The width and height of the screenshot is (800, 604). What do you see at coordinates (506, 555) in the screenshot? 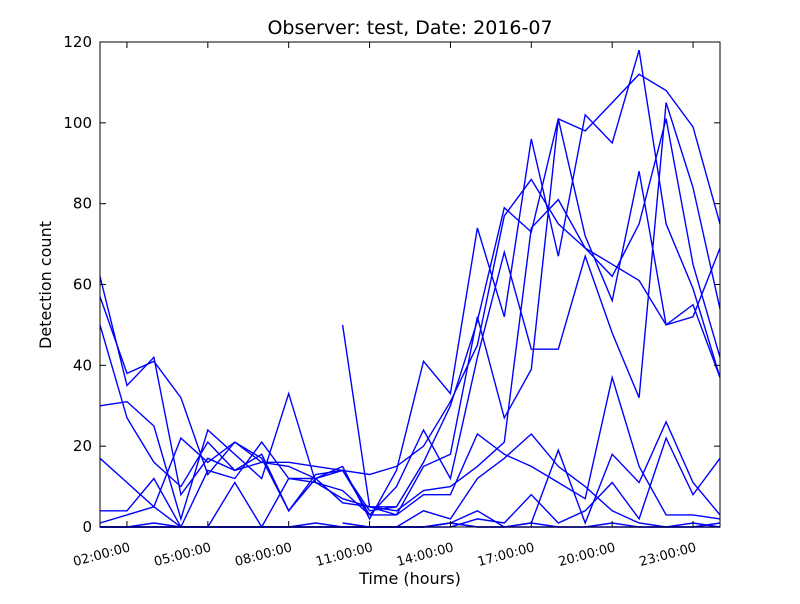
I see `x-tick-label: 17:00:00` at bounding box center [506, 555].